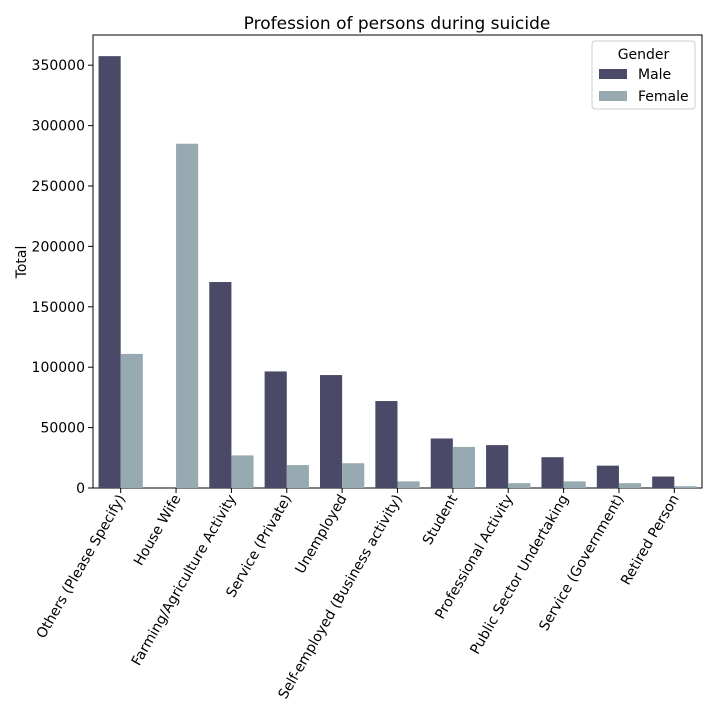  I want to click on y-tick-label: 50000, so click(62, 429).